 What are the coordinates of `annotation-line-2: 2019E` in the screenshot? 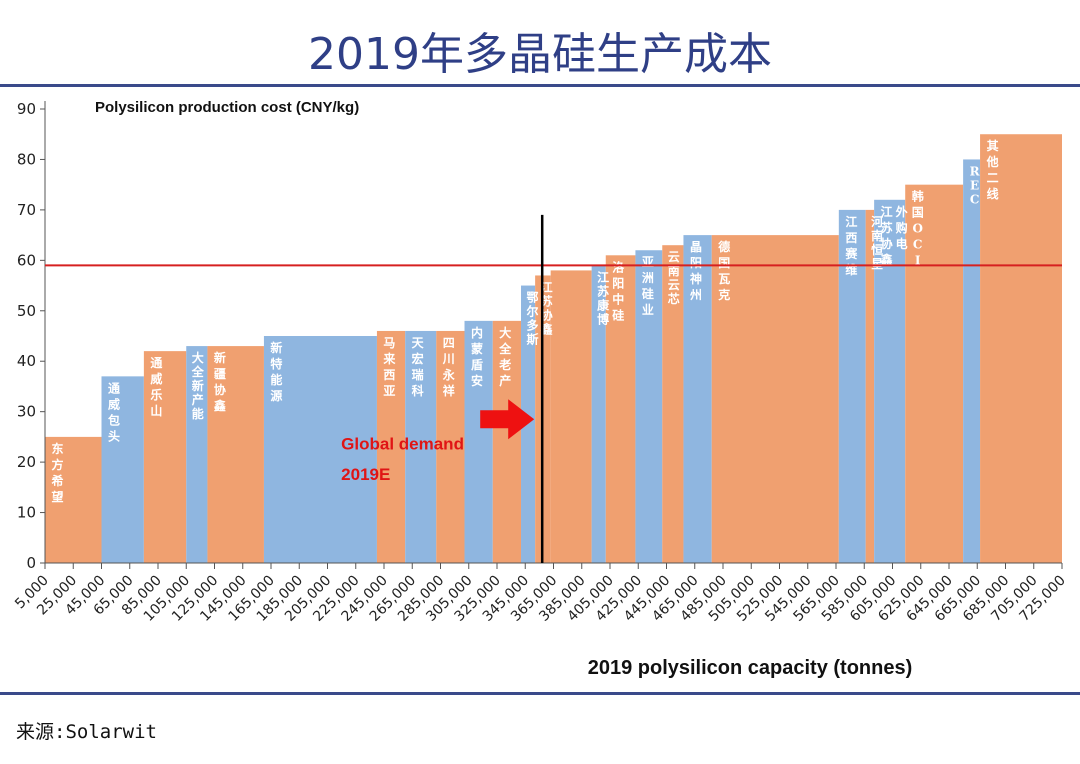 It's located at (365, 474).